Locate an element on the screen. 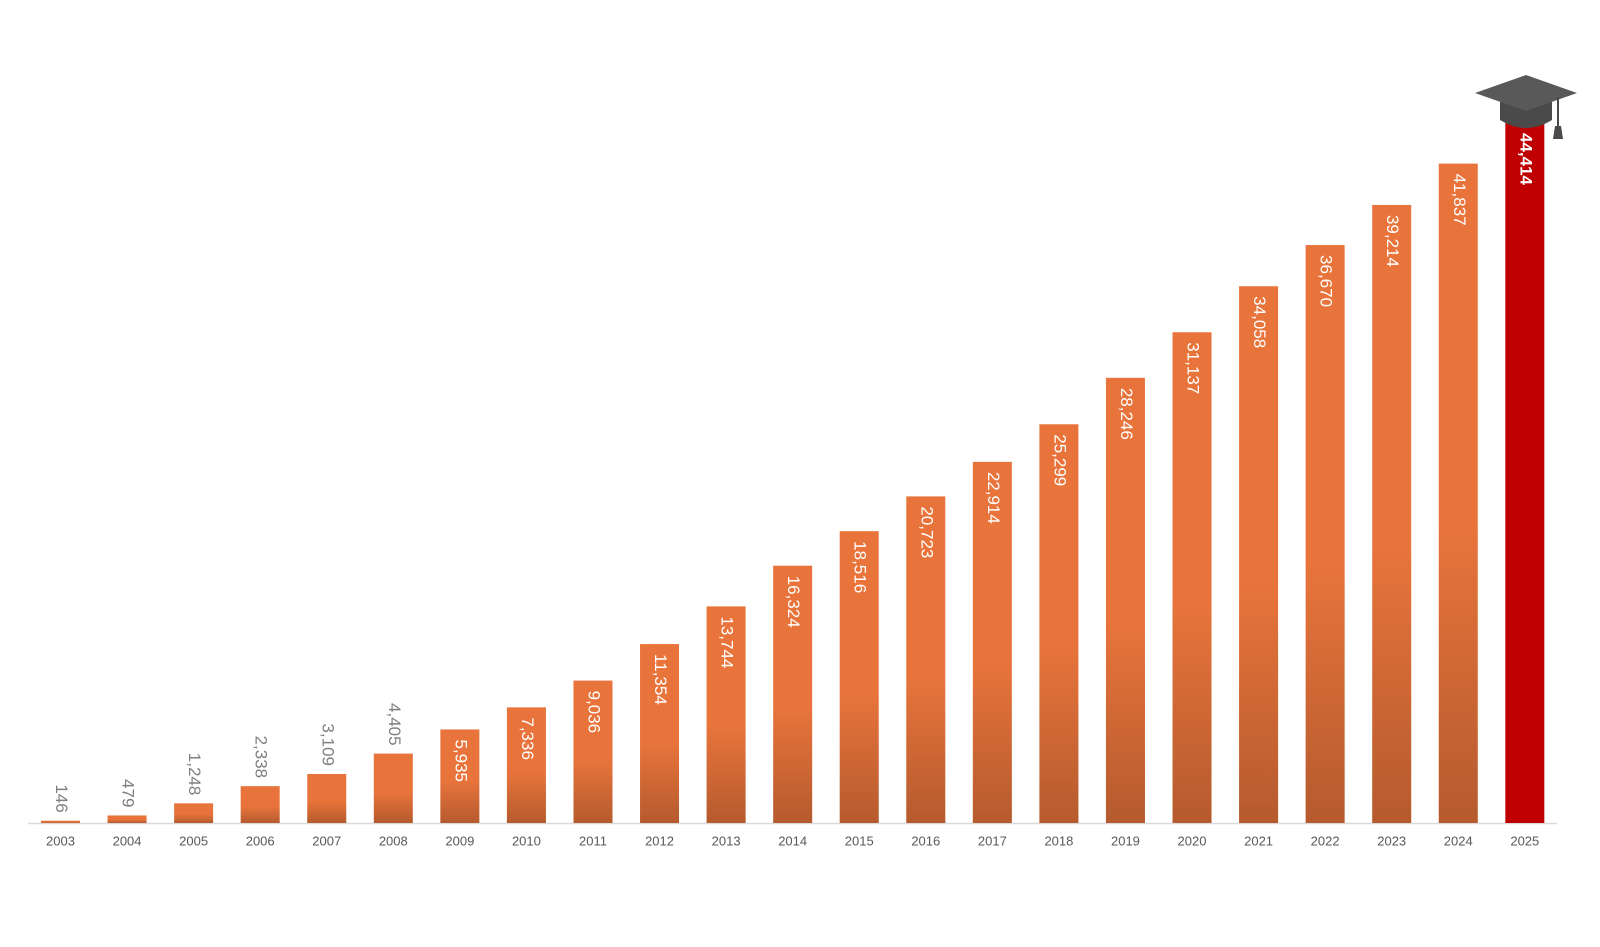 The image size is (1600, 947). value-label: 18,516 is located at coordinates (860, 567).